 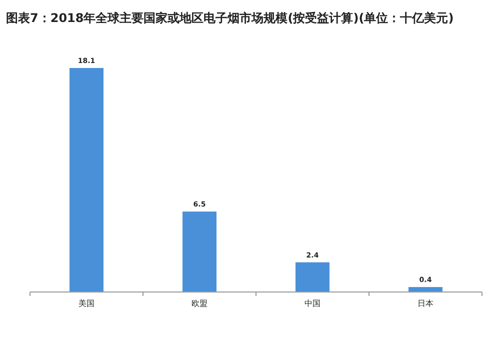 What do you see at coordinates (230, 18) in the screenshot?
I see `title: 图表7：2018年全球主要国家或地区电子烟市场规模(按受益计算)(单位：十亿美元)` at bounding box center [230, 18].